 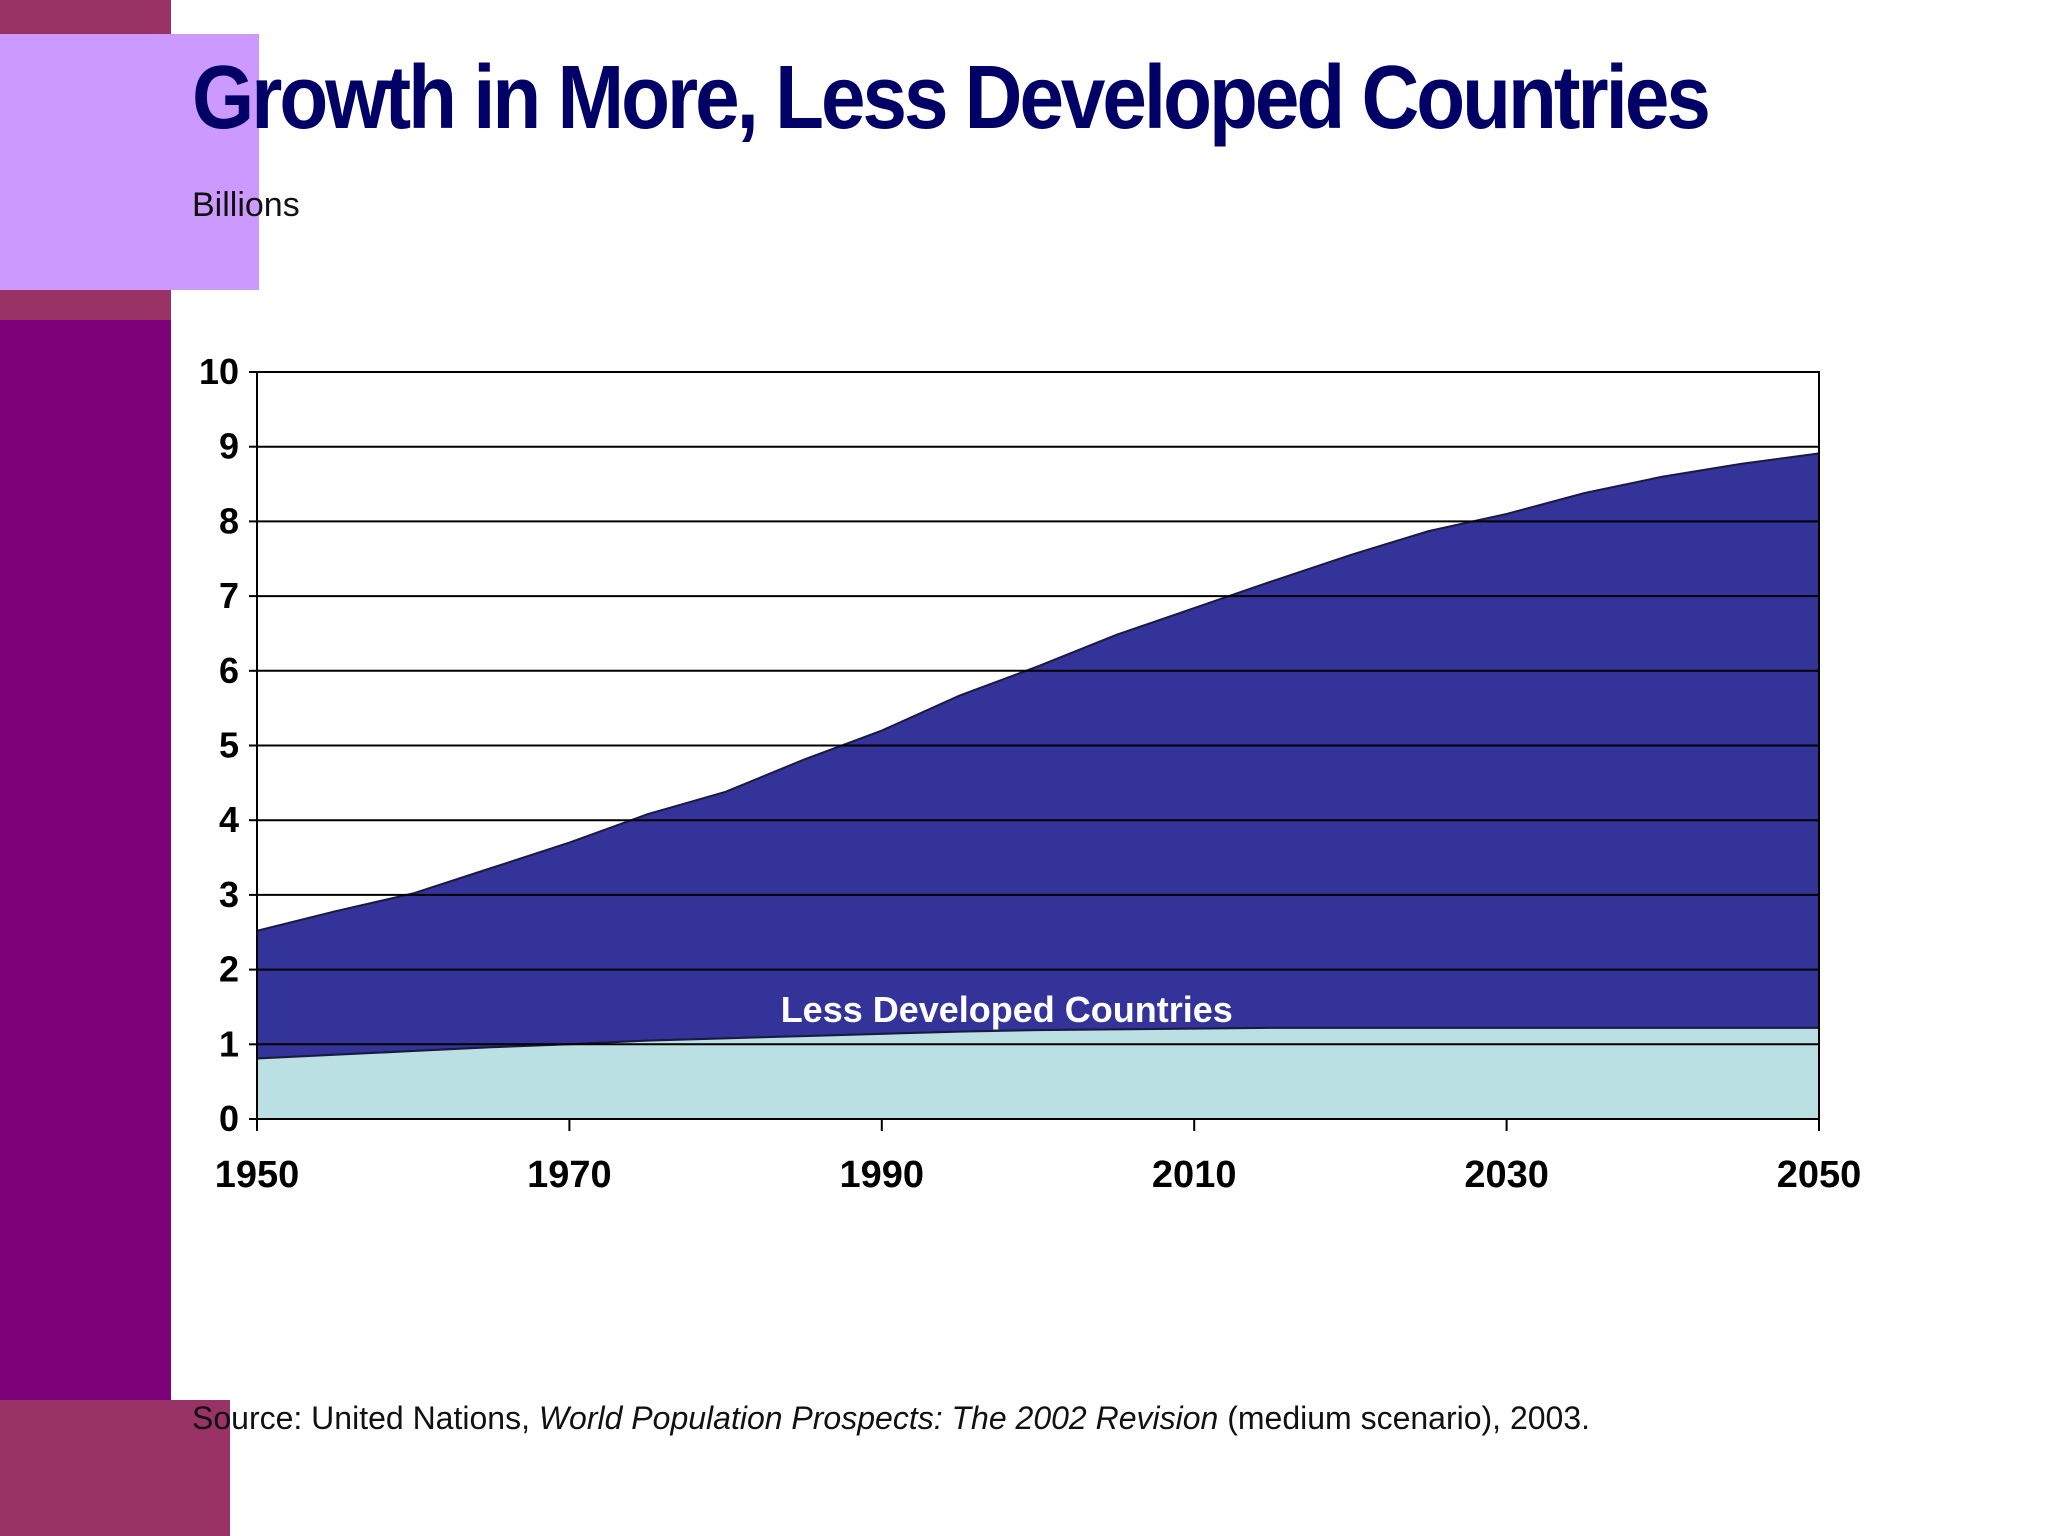 What do you see at coordinates (882, 1175) in the screenshot?
I see `x-tick-label: 1990` at bounding box center [882, 1175].